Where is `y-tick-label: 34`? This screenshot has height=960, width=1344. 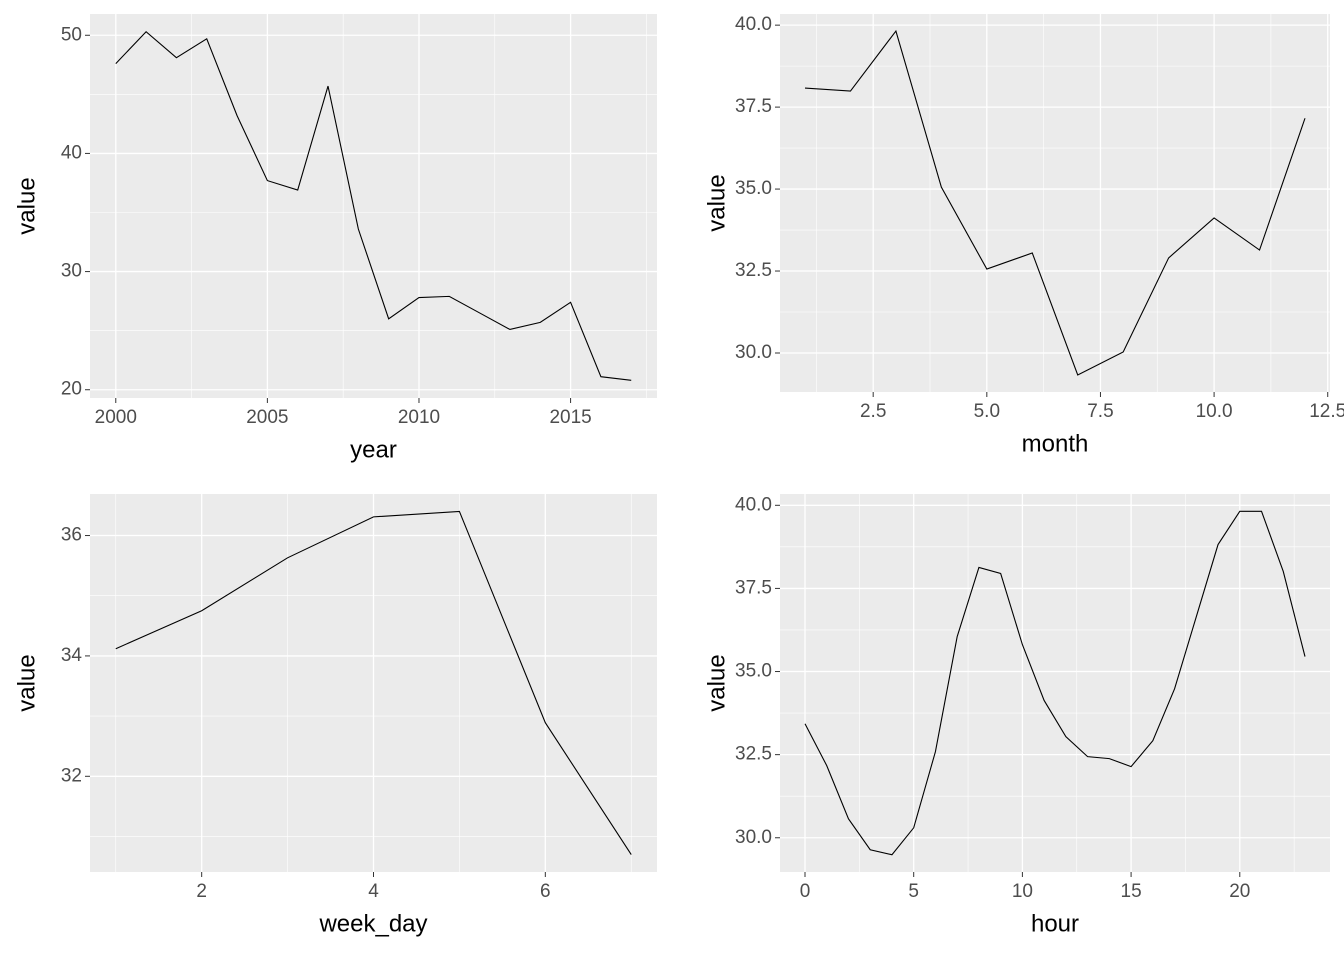
y-tick-label: 34 is located at coordinates (72, 655).